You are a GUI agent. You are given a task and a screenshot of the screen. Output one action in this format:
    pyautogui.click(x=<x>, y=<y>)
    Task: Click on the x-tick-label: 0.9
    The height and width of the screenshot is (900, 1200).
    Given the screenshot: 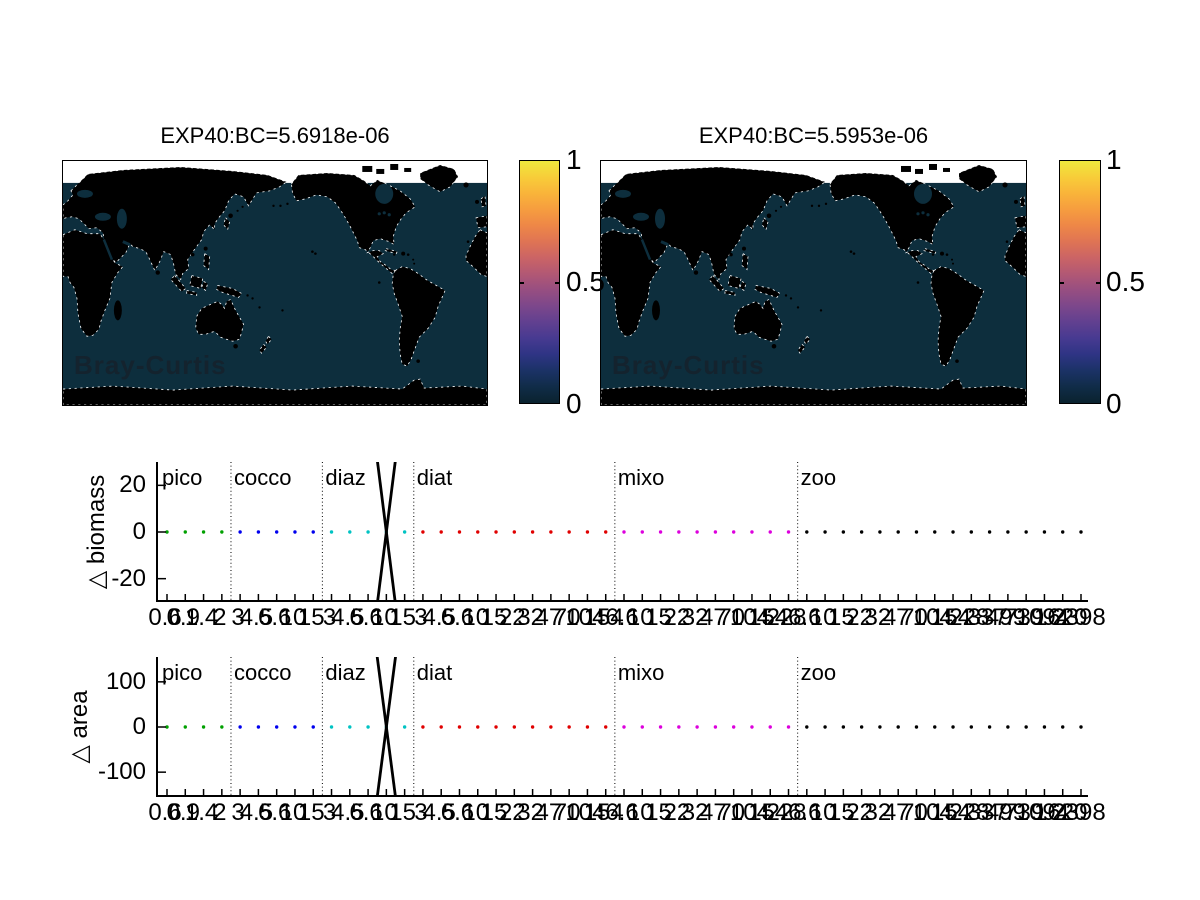 What is the action you would take?
    pyautogui.click(x=183, y=812)
    